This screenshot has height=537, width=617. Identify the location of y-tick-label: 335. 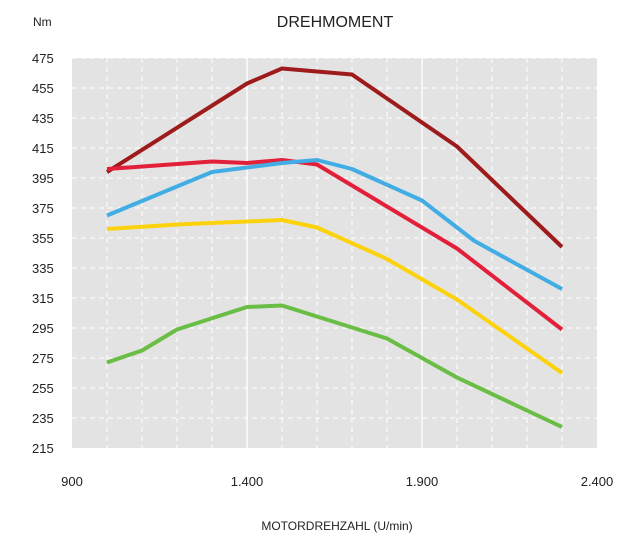
(43, 268).